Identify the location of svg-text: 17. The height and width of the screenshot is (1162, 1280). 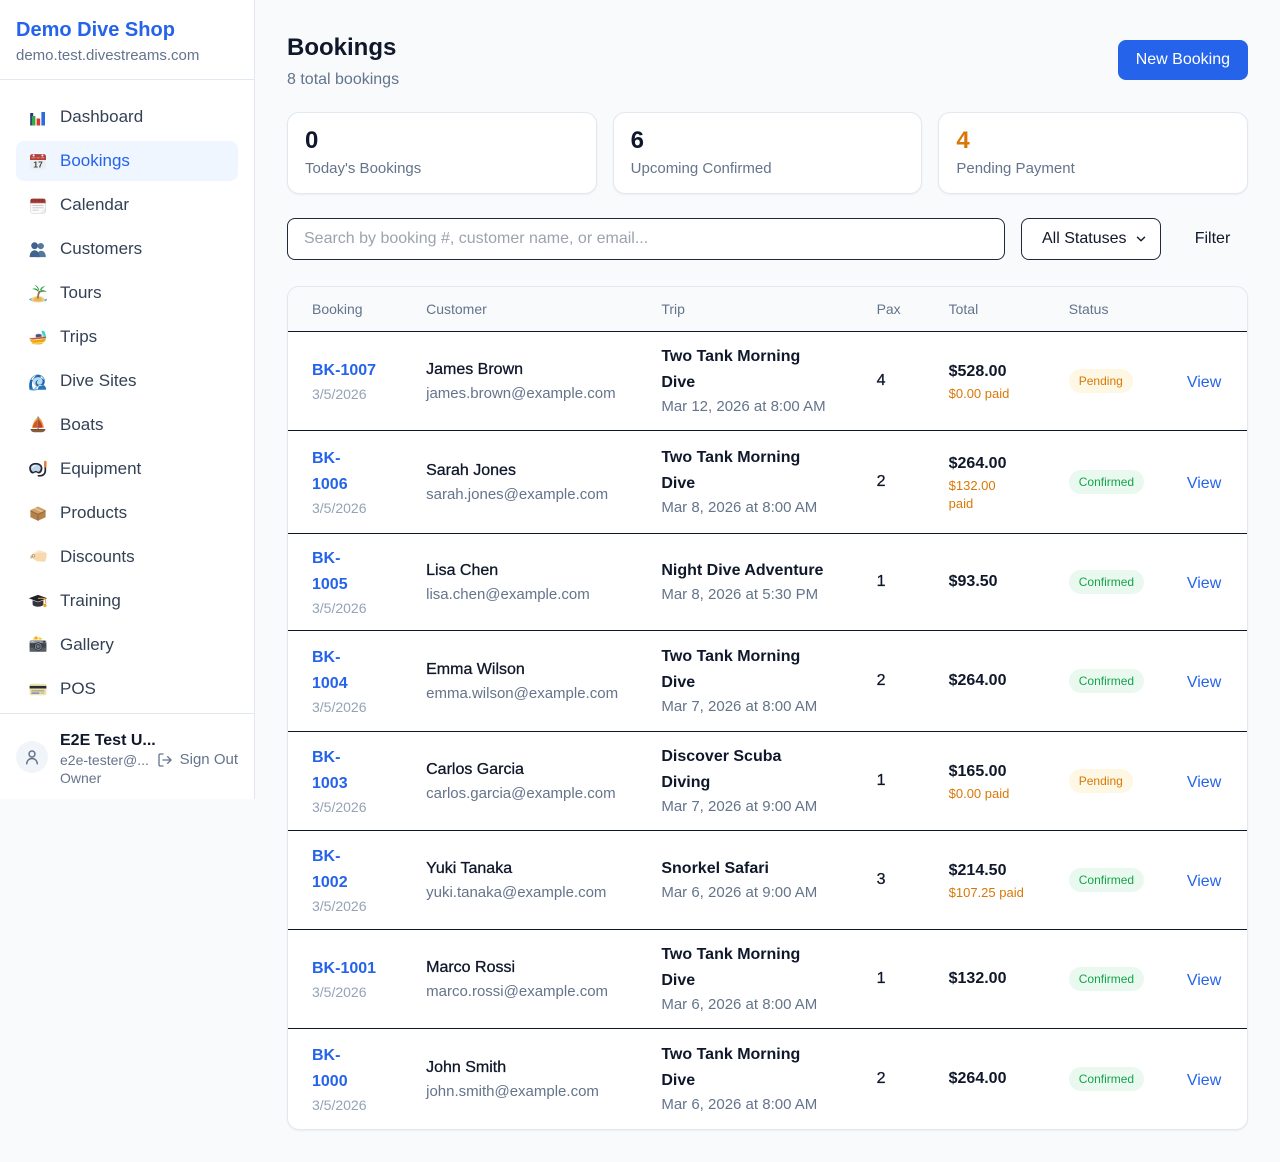
(38, 164).